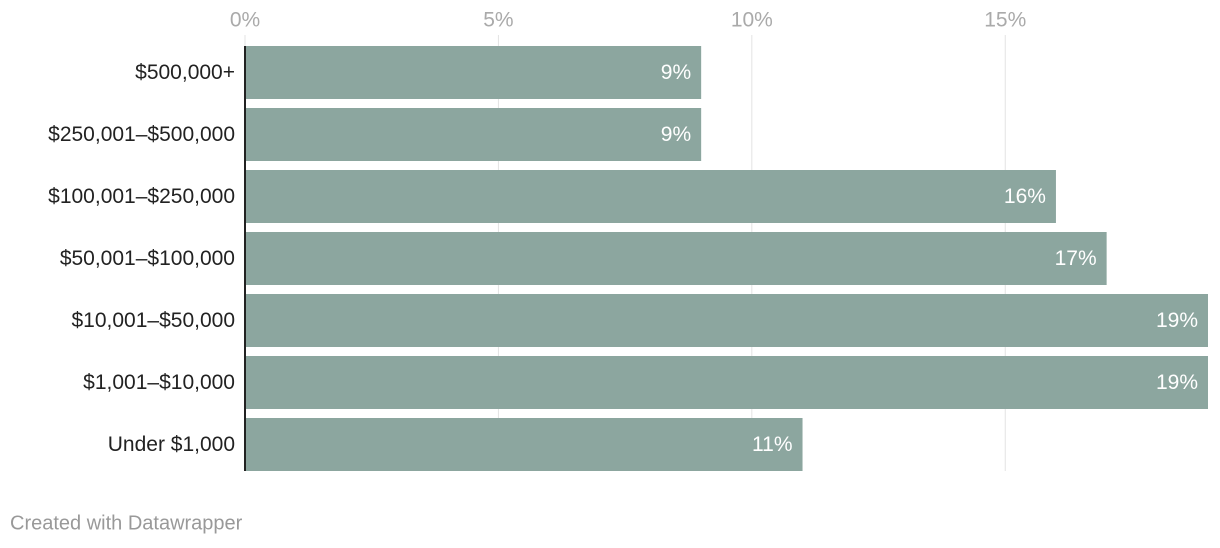 This screenshot has width=1220, height=548. I want to click on y-tick-label: $1,001–$10,000, so click(159, 382).